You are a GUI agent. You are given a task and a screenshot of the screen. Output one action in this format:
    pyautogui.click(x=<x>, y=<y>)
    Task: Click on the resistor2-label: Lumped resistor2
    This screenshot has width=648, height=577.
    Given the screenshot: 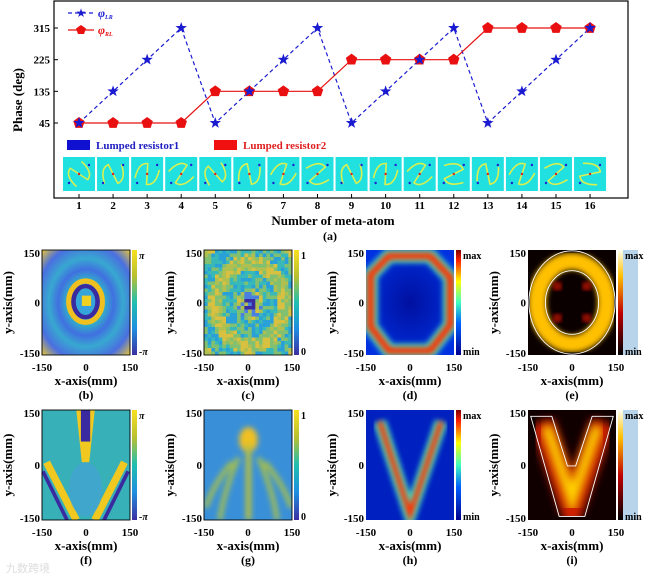 What is the action you would take?
    pyautogui.click(x=285, y=146)
    